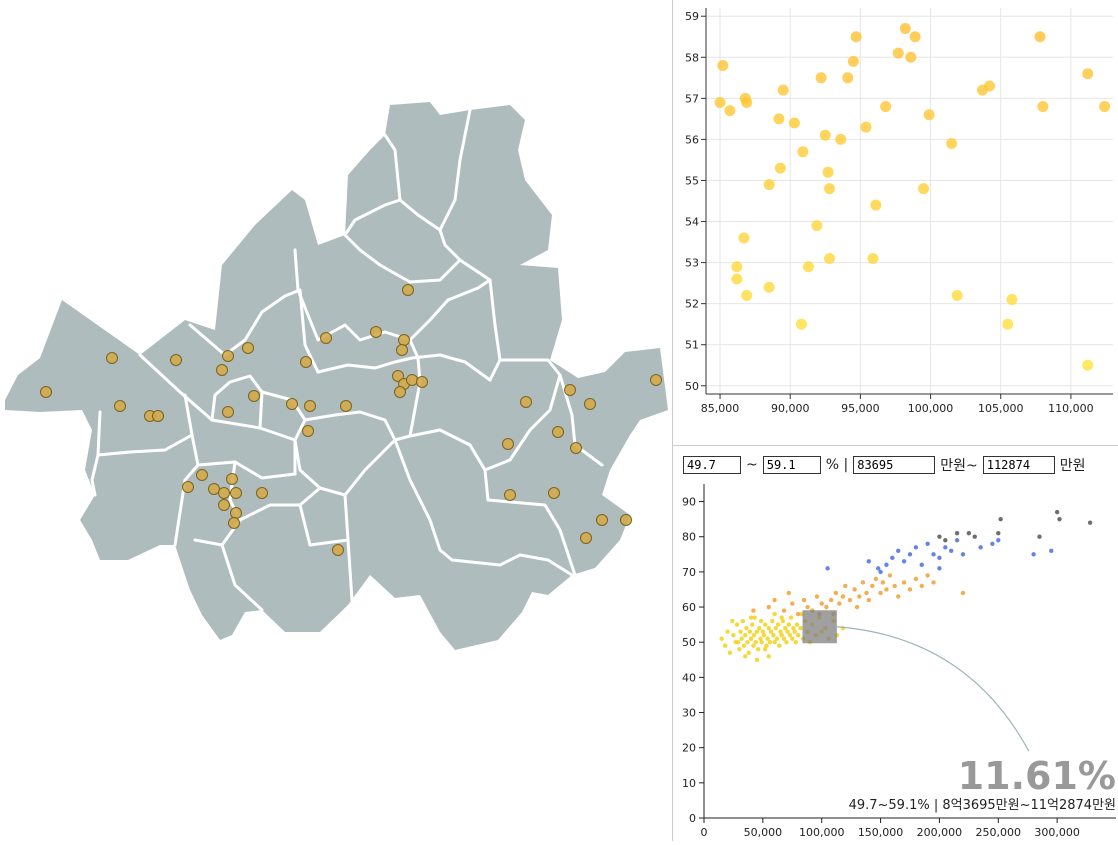 This screenshot has width=1118, height=845. I want to click on selection-box, so click(819, 627).